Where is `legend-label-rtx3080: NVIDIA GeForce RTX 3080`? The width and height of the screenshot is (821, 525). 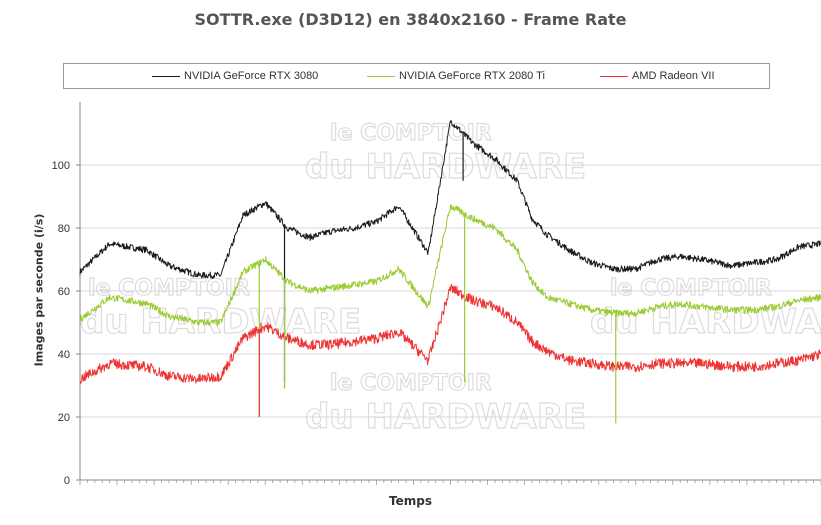
legend-label-rtx3080: NVIDIA GeForce RTX 3080 is located at coordinates (251, 76).